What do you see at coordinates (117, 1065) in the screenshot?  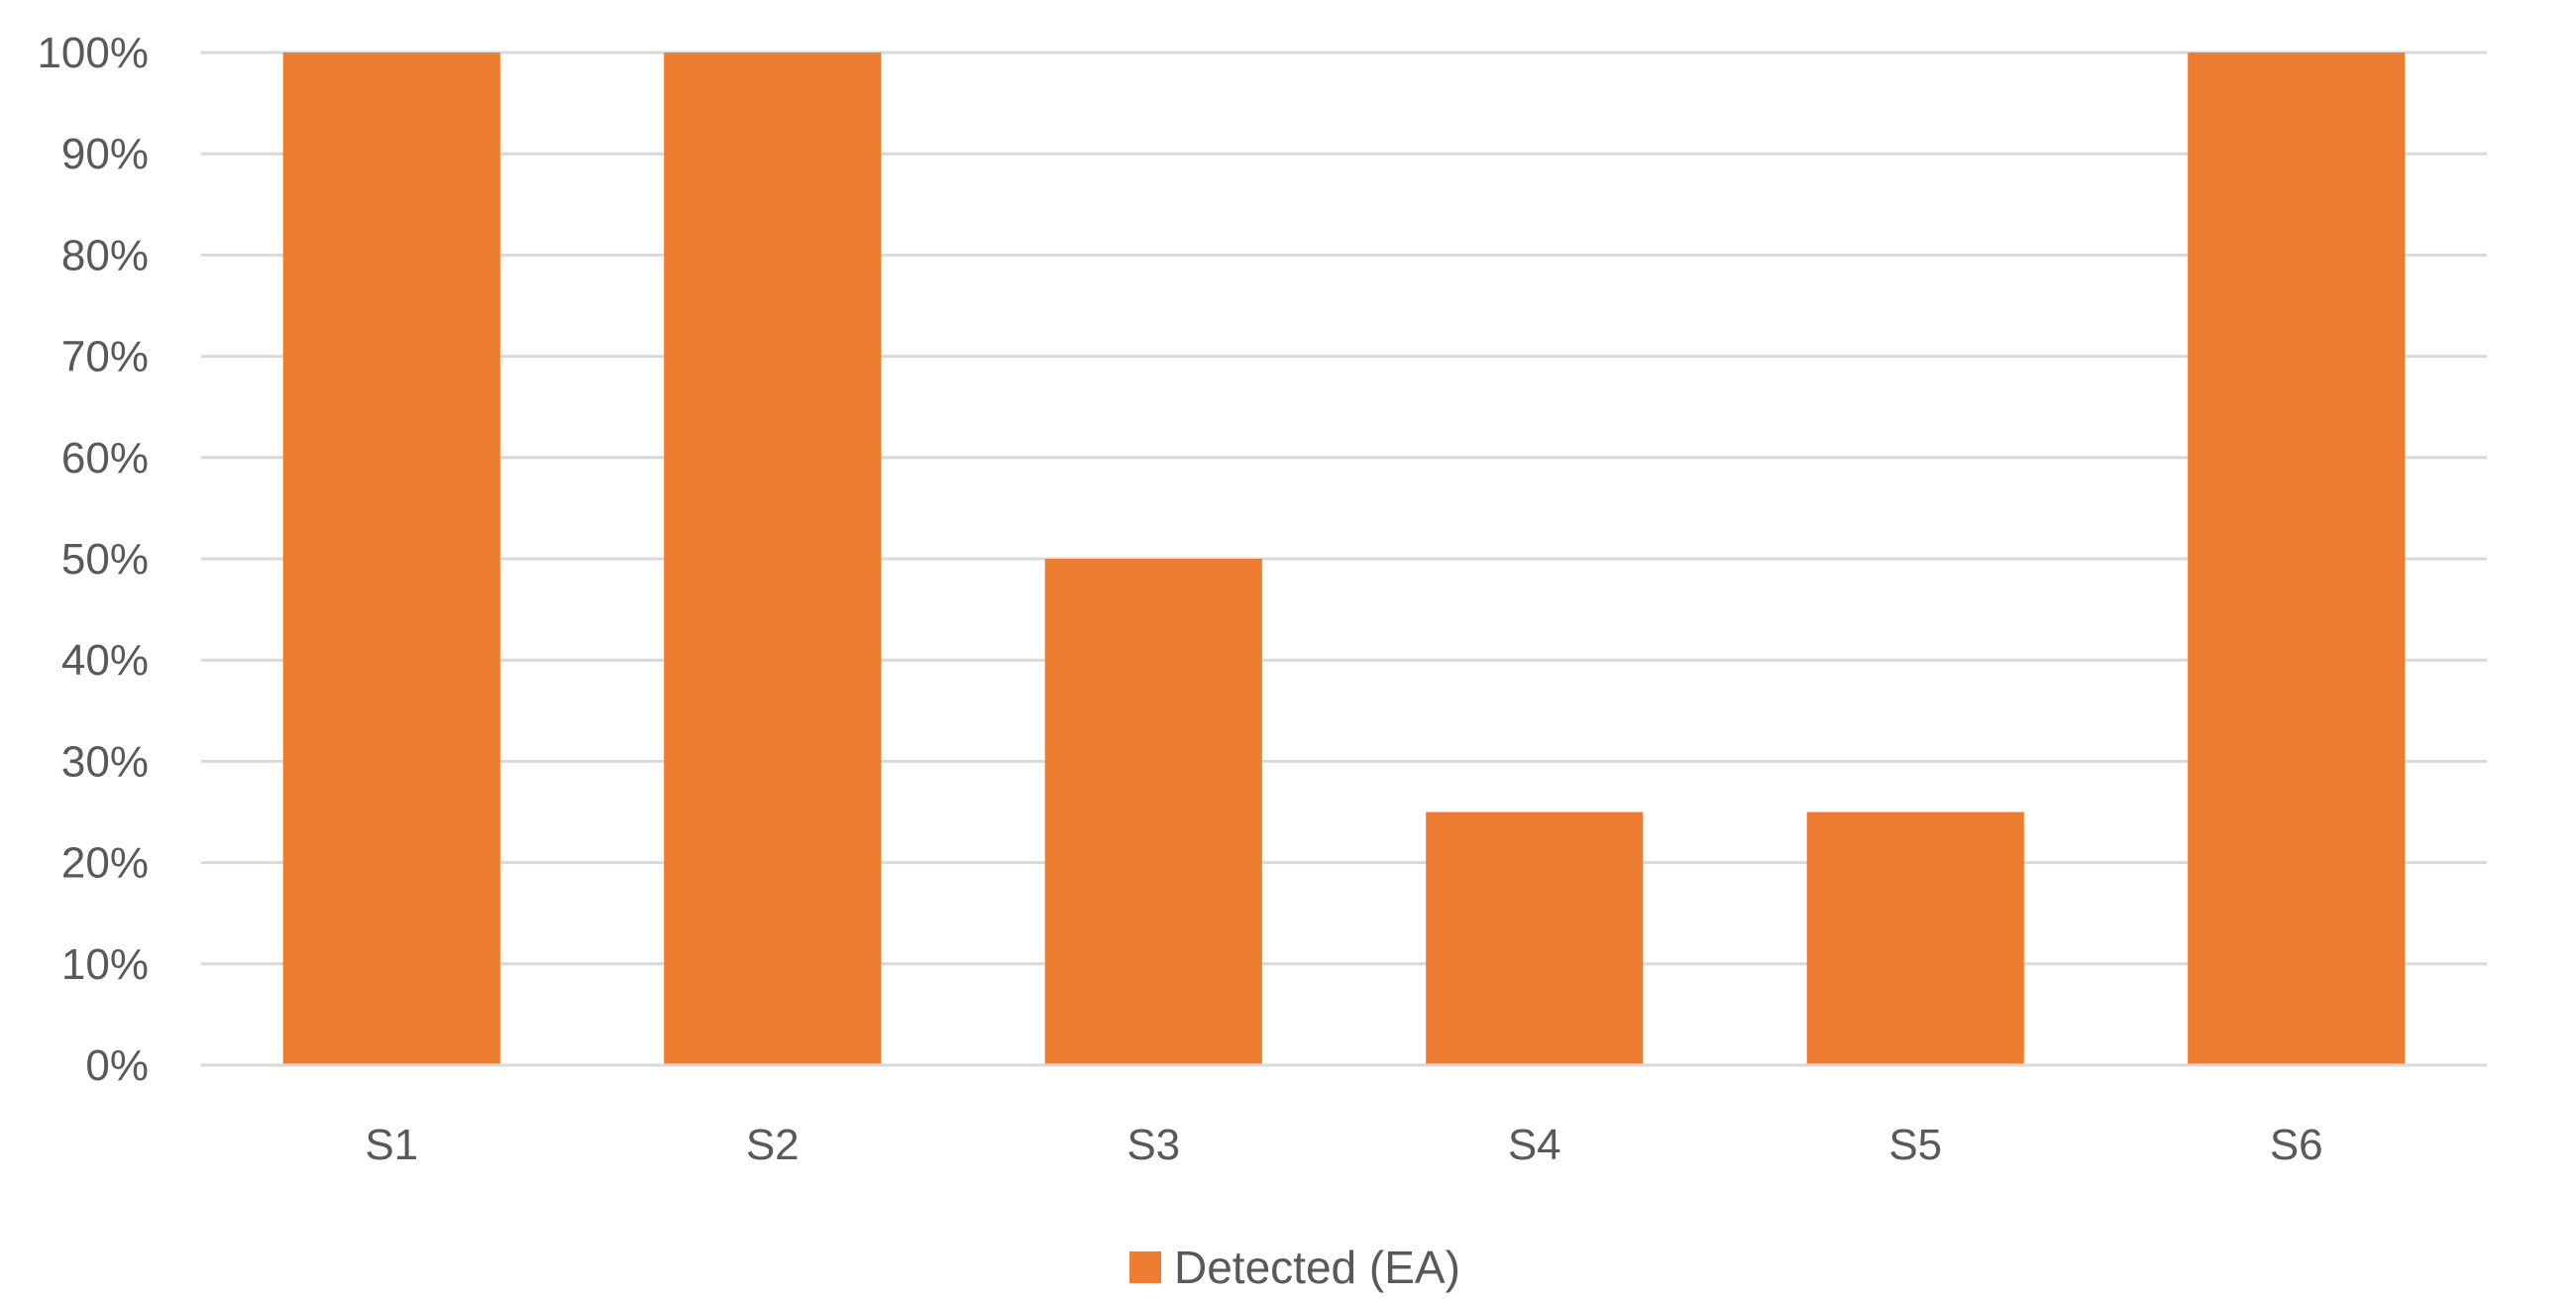 I see `y-tick-label: 0%` at bounding box center [117, 1065].